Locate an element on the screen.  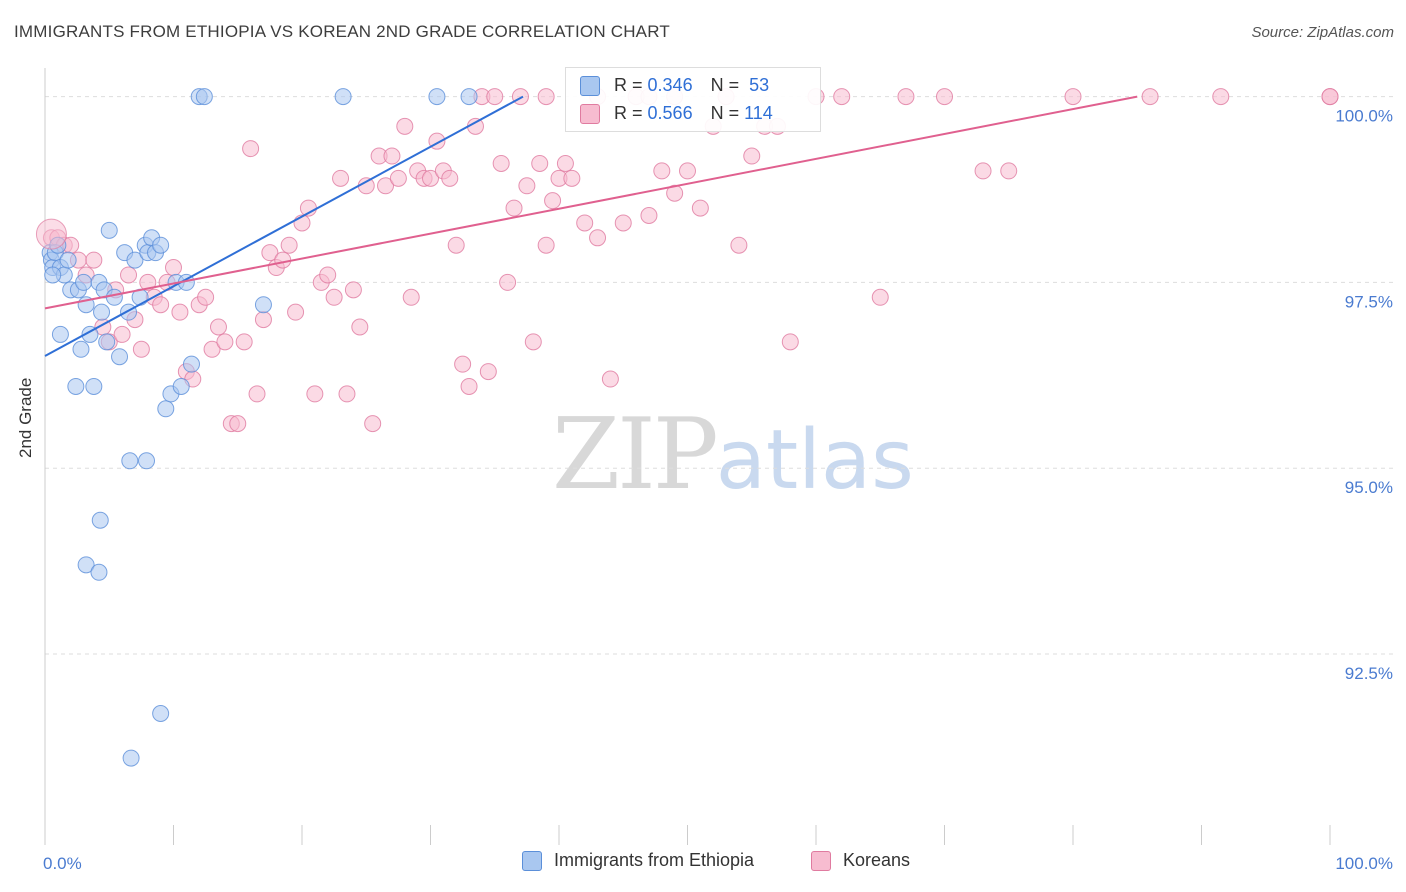
watermark: ZIPatlas is located at coordinates (733, 455).